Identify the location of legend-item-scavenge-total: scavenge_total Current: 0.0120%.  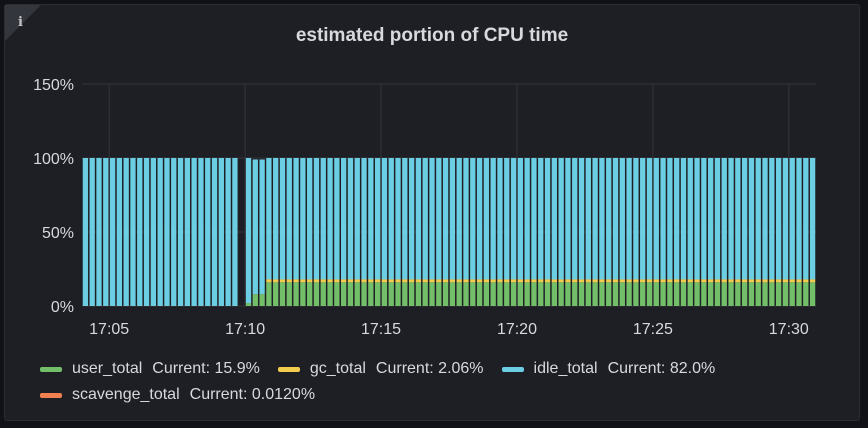
(177, 395).